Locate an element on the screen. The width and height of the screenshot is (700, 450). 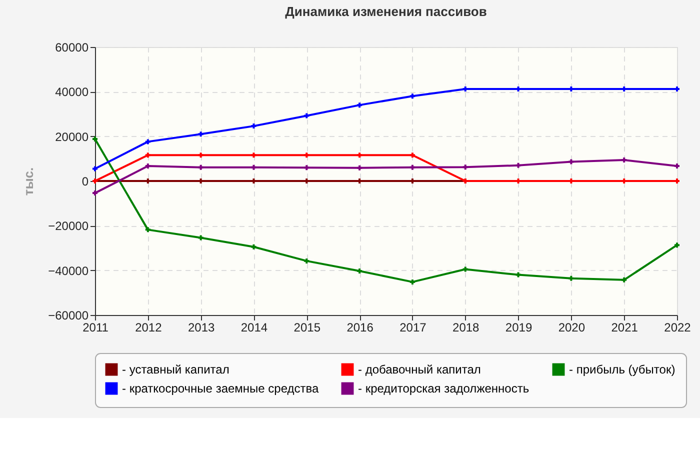
y-tick-label: 20000 is located at coordinates (72, 137).